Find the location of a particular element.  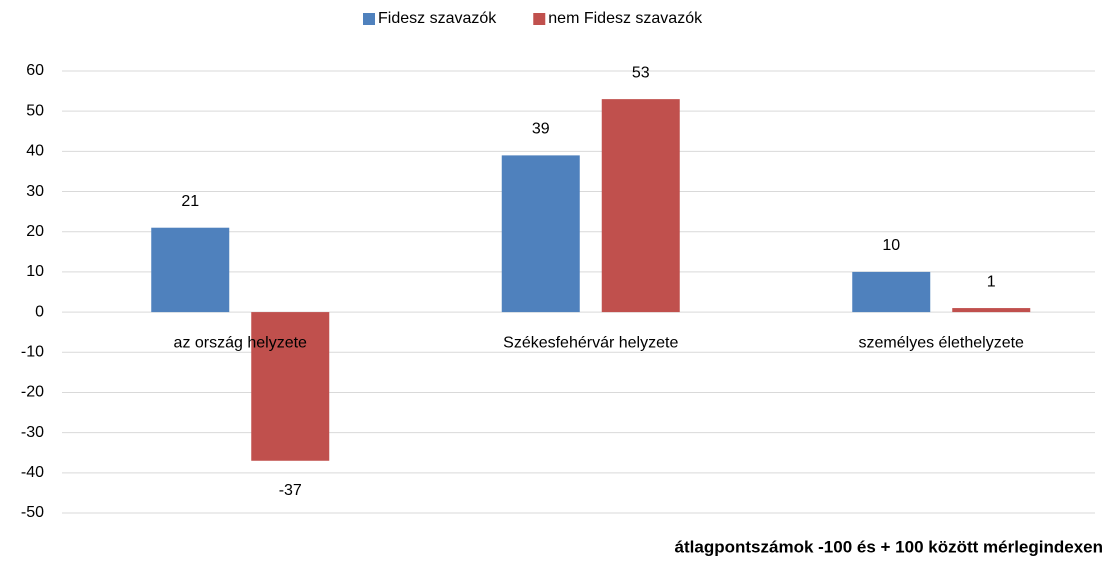

x-tick-label: személyes élethelyzete is located at coordinates (942, 342).